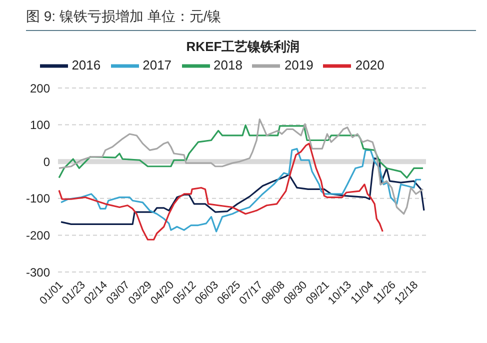 This screenshot has height=343, width=487. I want to click on legend-label: 2017, so click(157, 64).